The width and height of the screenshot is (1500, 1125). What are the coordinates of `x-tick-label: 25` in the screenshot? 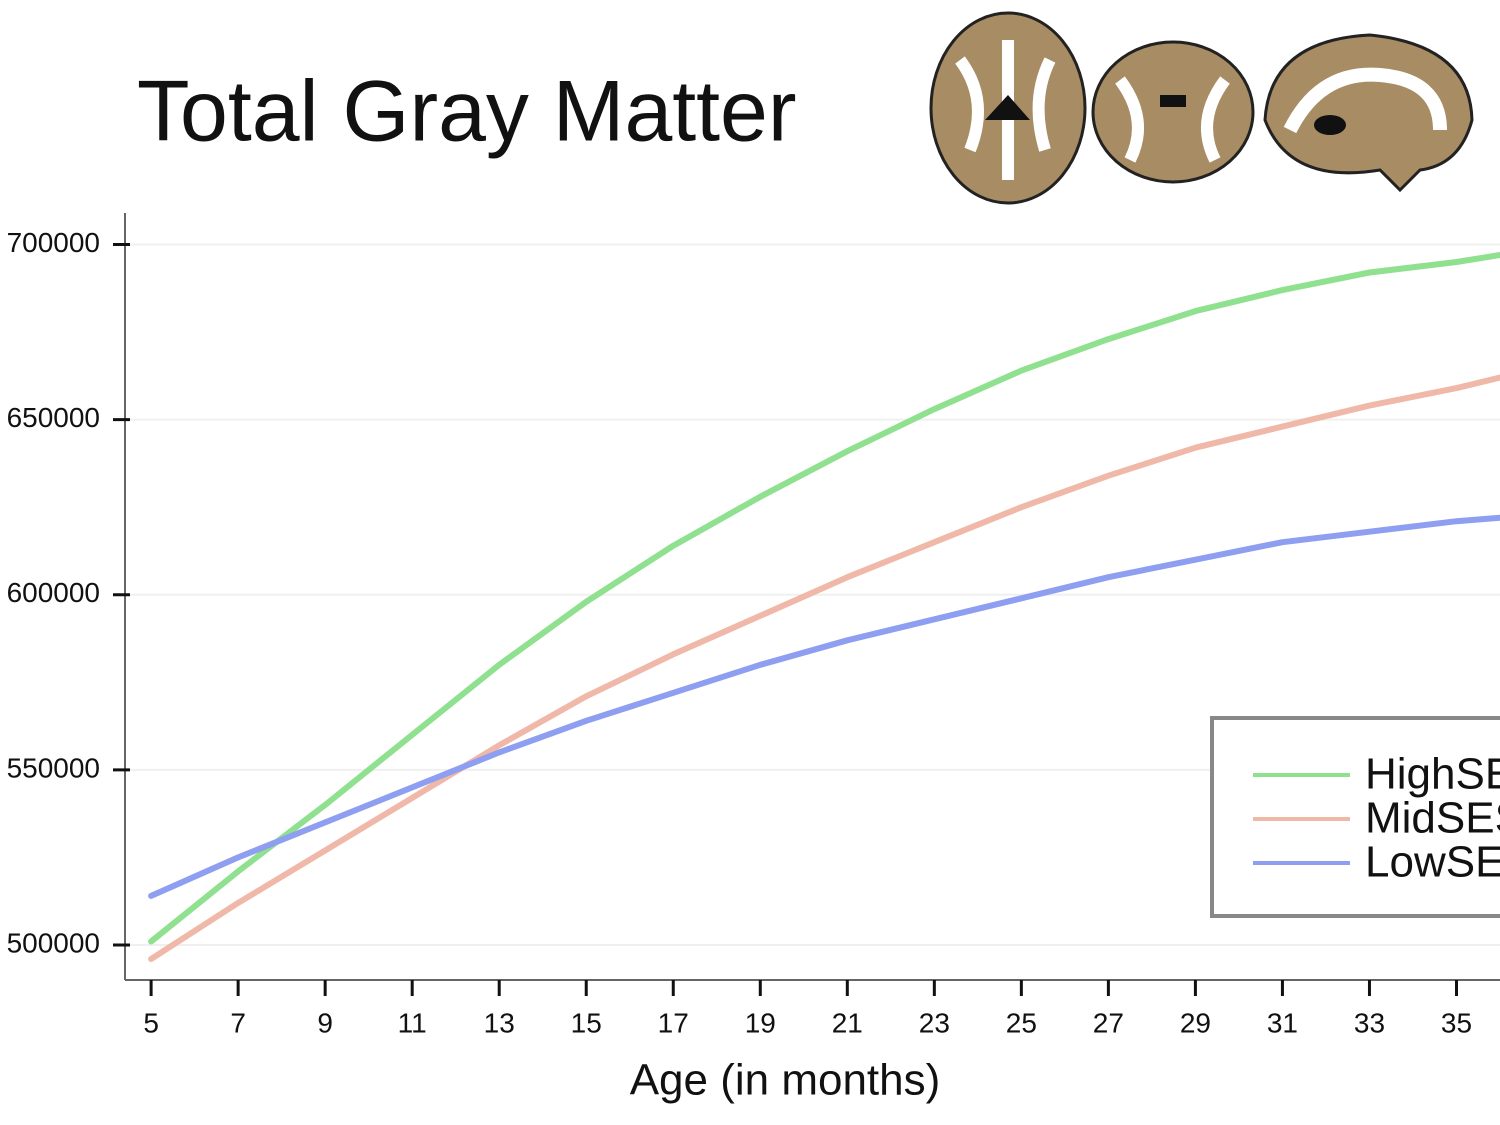 It's located at (1021, 1022).